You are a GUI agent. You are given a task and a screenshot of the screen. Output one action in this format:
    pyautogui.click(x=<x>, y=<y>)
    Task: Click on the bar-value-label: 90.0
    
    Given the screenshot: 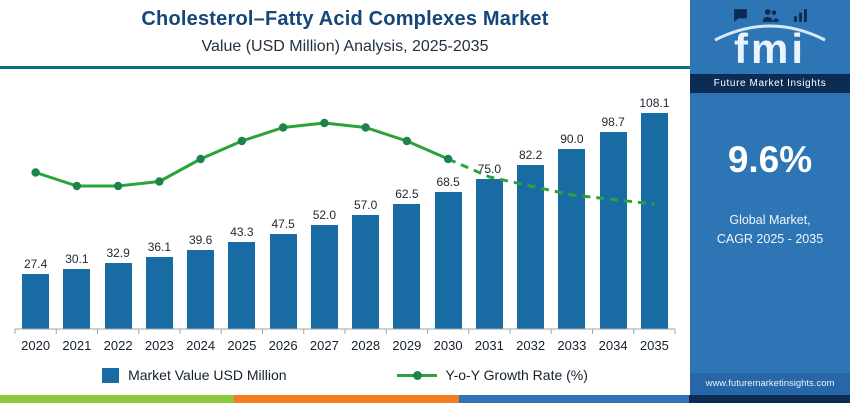 What is the action you would take?
    pyautogui.click(x=572, y=139)
    